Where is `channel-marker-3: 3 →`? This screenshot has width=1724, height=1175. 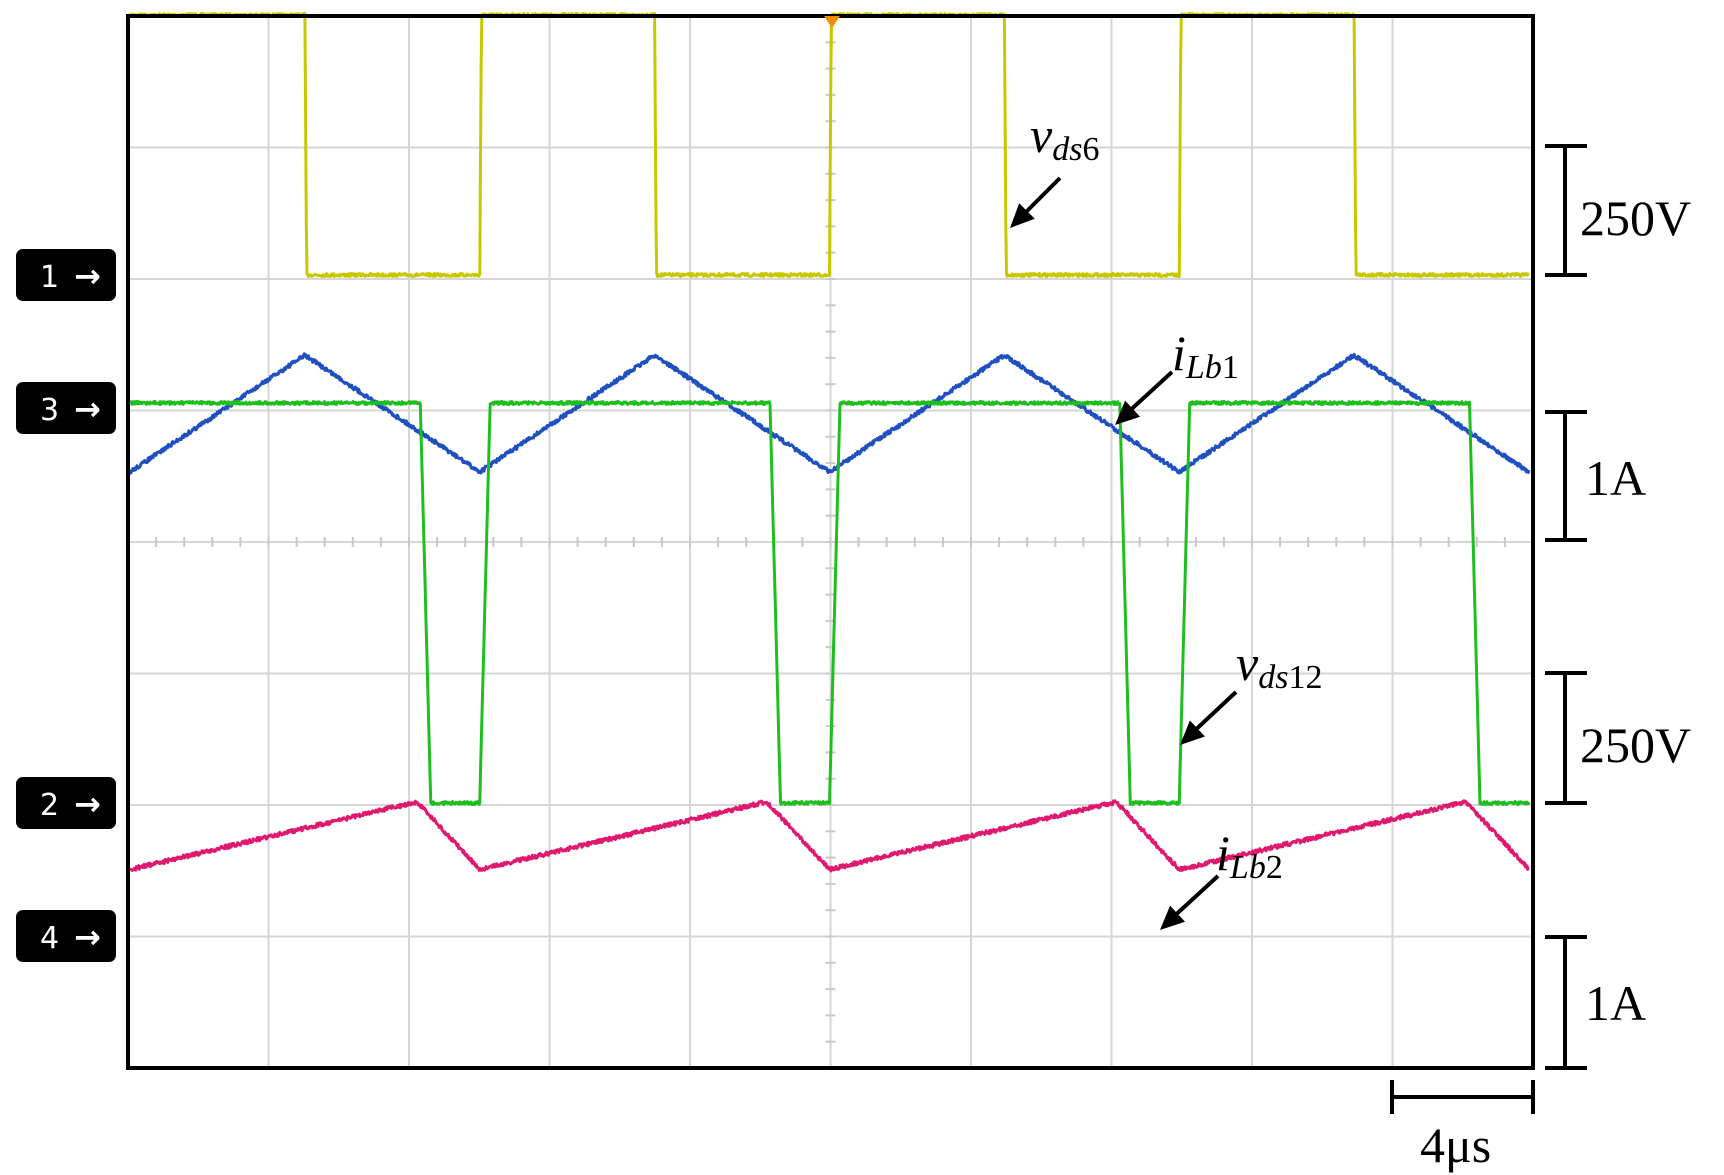
channel-marker-3: 3 → is located at coordinates (66, 408).